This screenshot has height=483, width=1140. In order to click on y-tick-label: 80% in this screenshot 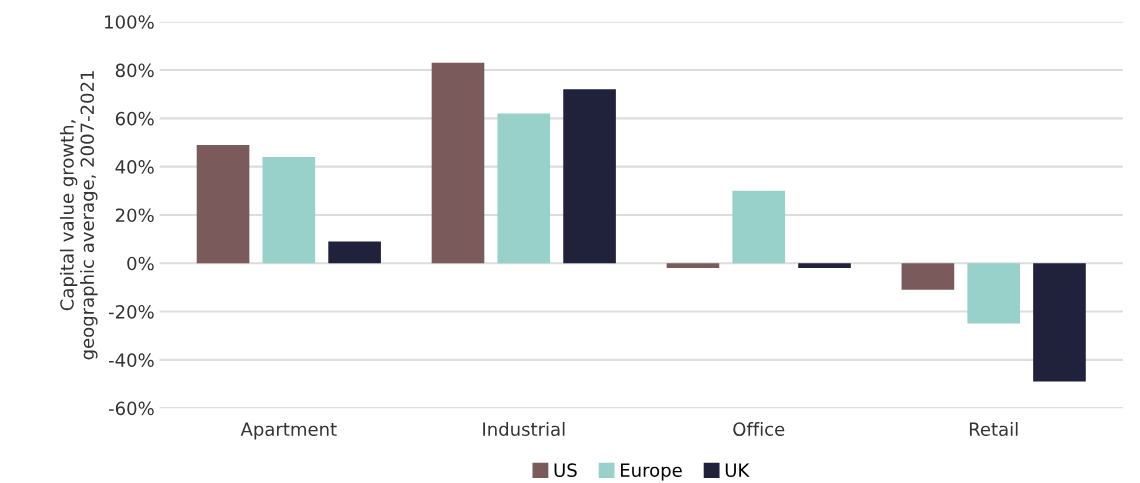, I will do `click(134, 70)`.